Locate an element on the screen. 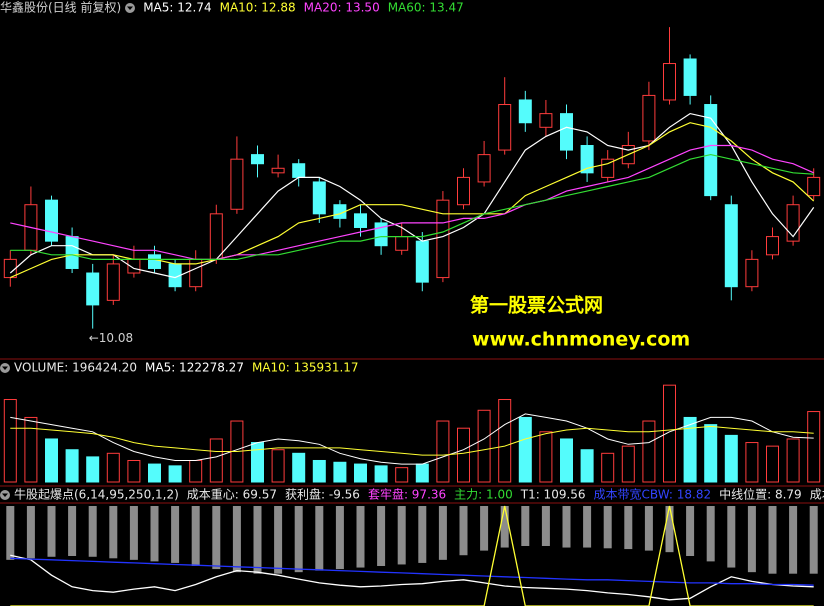  indicator-line is located at coordinates (412, 577).